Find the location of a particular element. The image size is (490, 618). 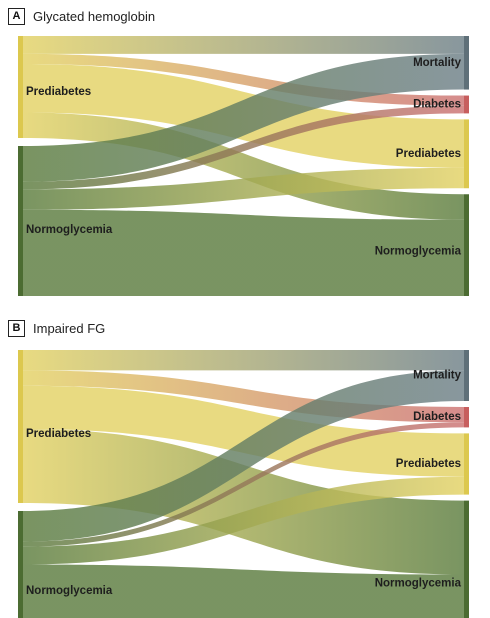

flow-normoglycemia-to-diabetes is located at coordinates (243, 147).